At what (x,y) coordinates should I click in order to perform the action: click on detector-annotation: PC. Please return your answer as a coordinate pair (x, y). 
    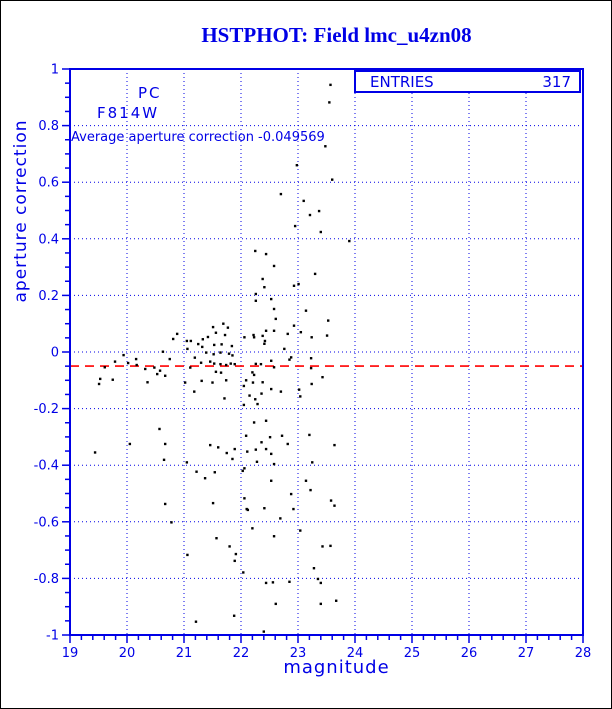
    Looking at the image, I should click on (150, 93).